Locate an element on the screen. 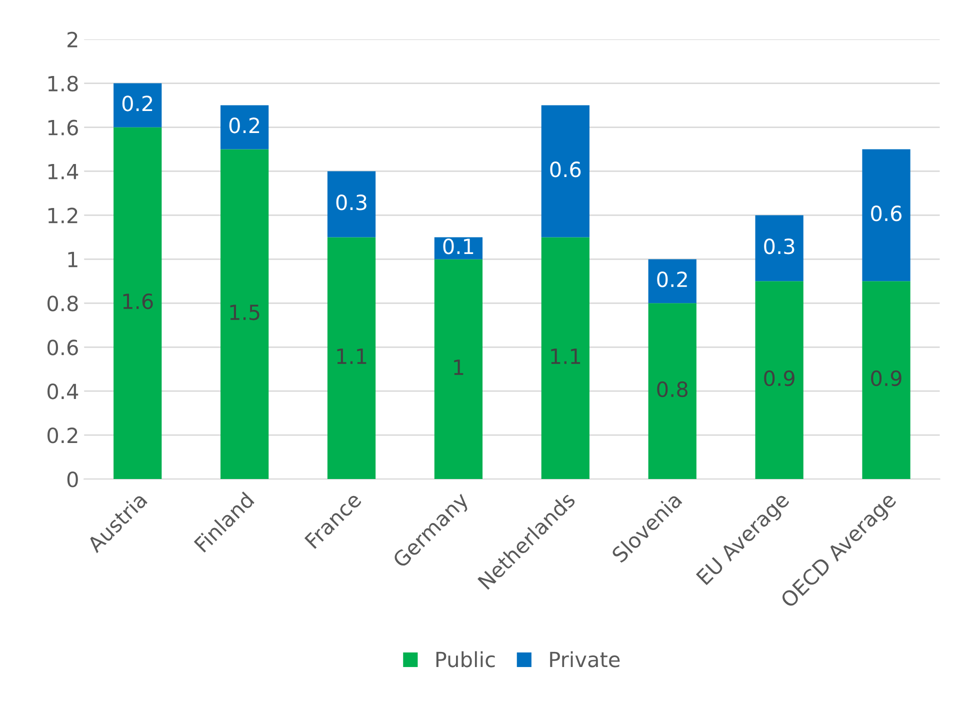 This screenshot has width=956, height=715. y-tick-label: 1.4 is located at coordinates (63, 172).